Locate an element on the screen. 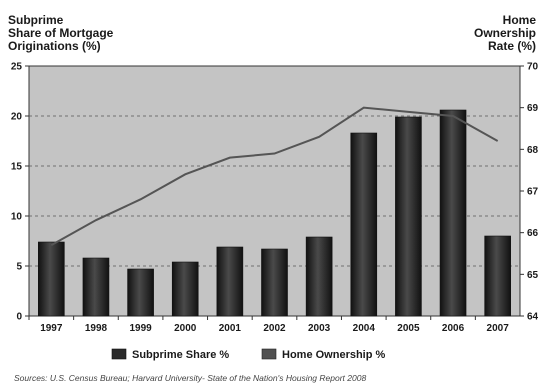  right-axis-title-line: Home is located at coordinates (519, 20).